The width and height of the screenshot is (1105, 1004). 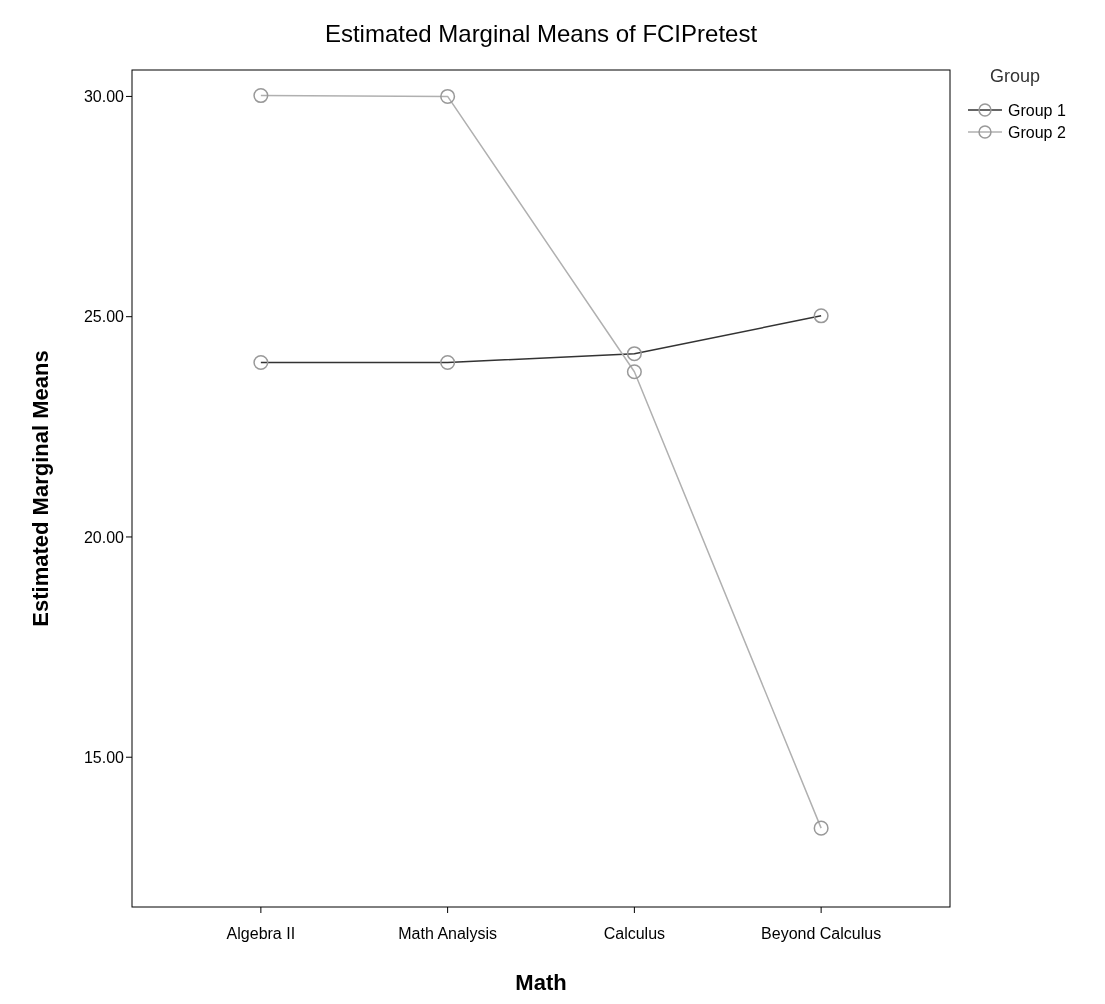 I want to click on x-tick-label: Calculus, so click(x=634, y=933).